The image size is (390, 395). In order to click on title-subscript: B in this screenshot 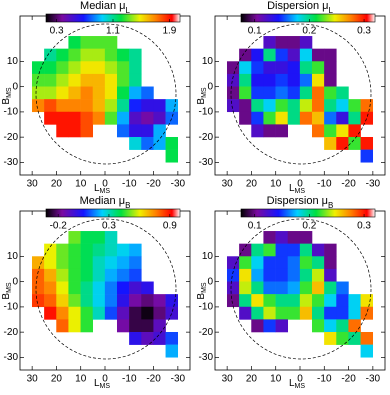, I will do `click(330, 205)`.